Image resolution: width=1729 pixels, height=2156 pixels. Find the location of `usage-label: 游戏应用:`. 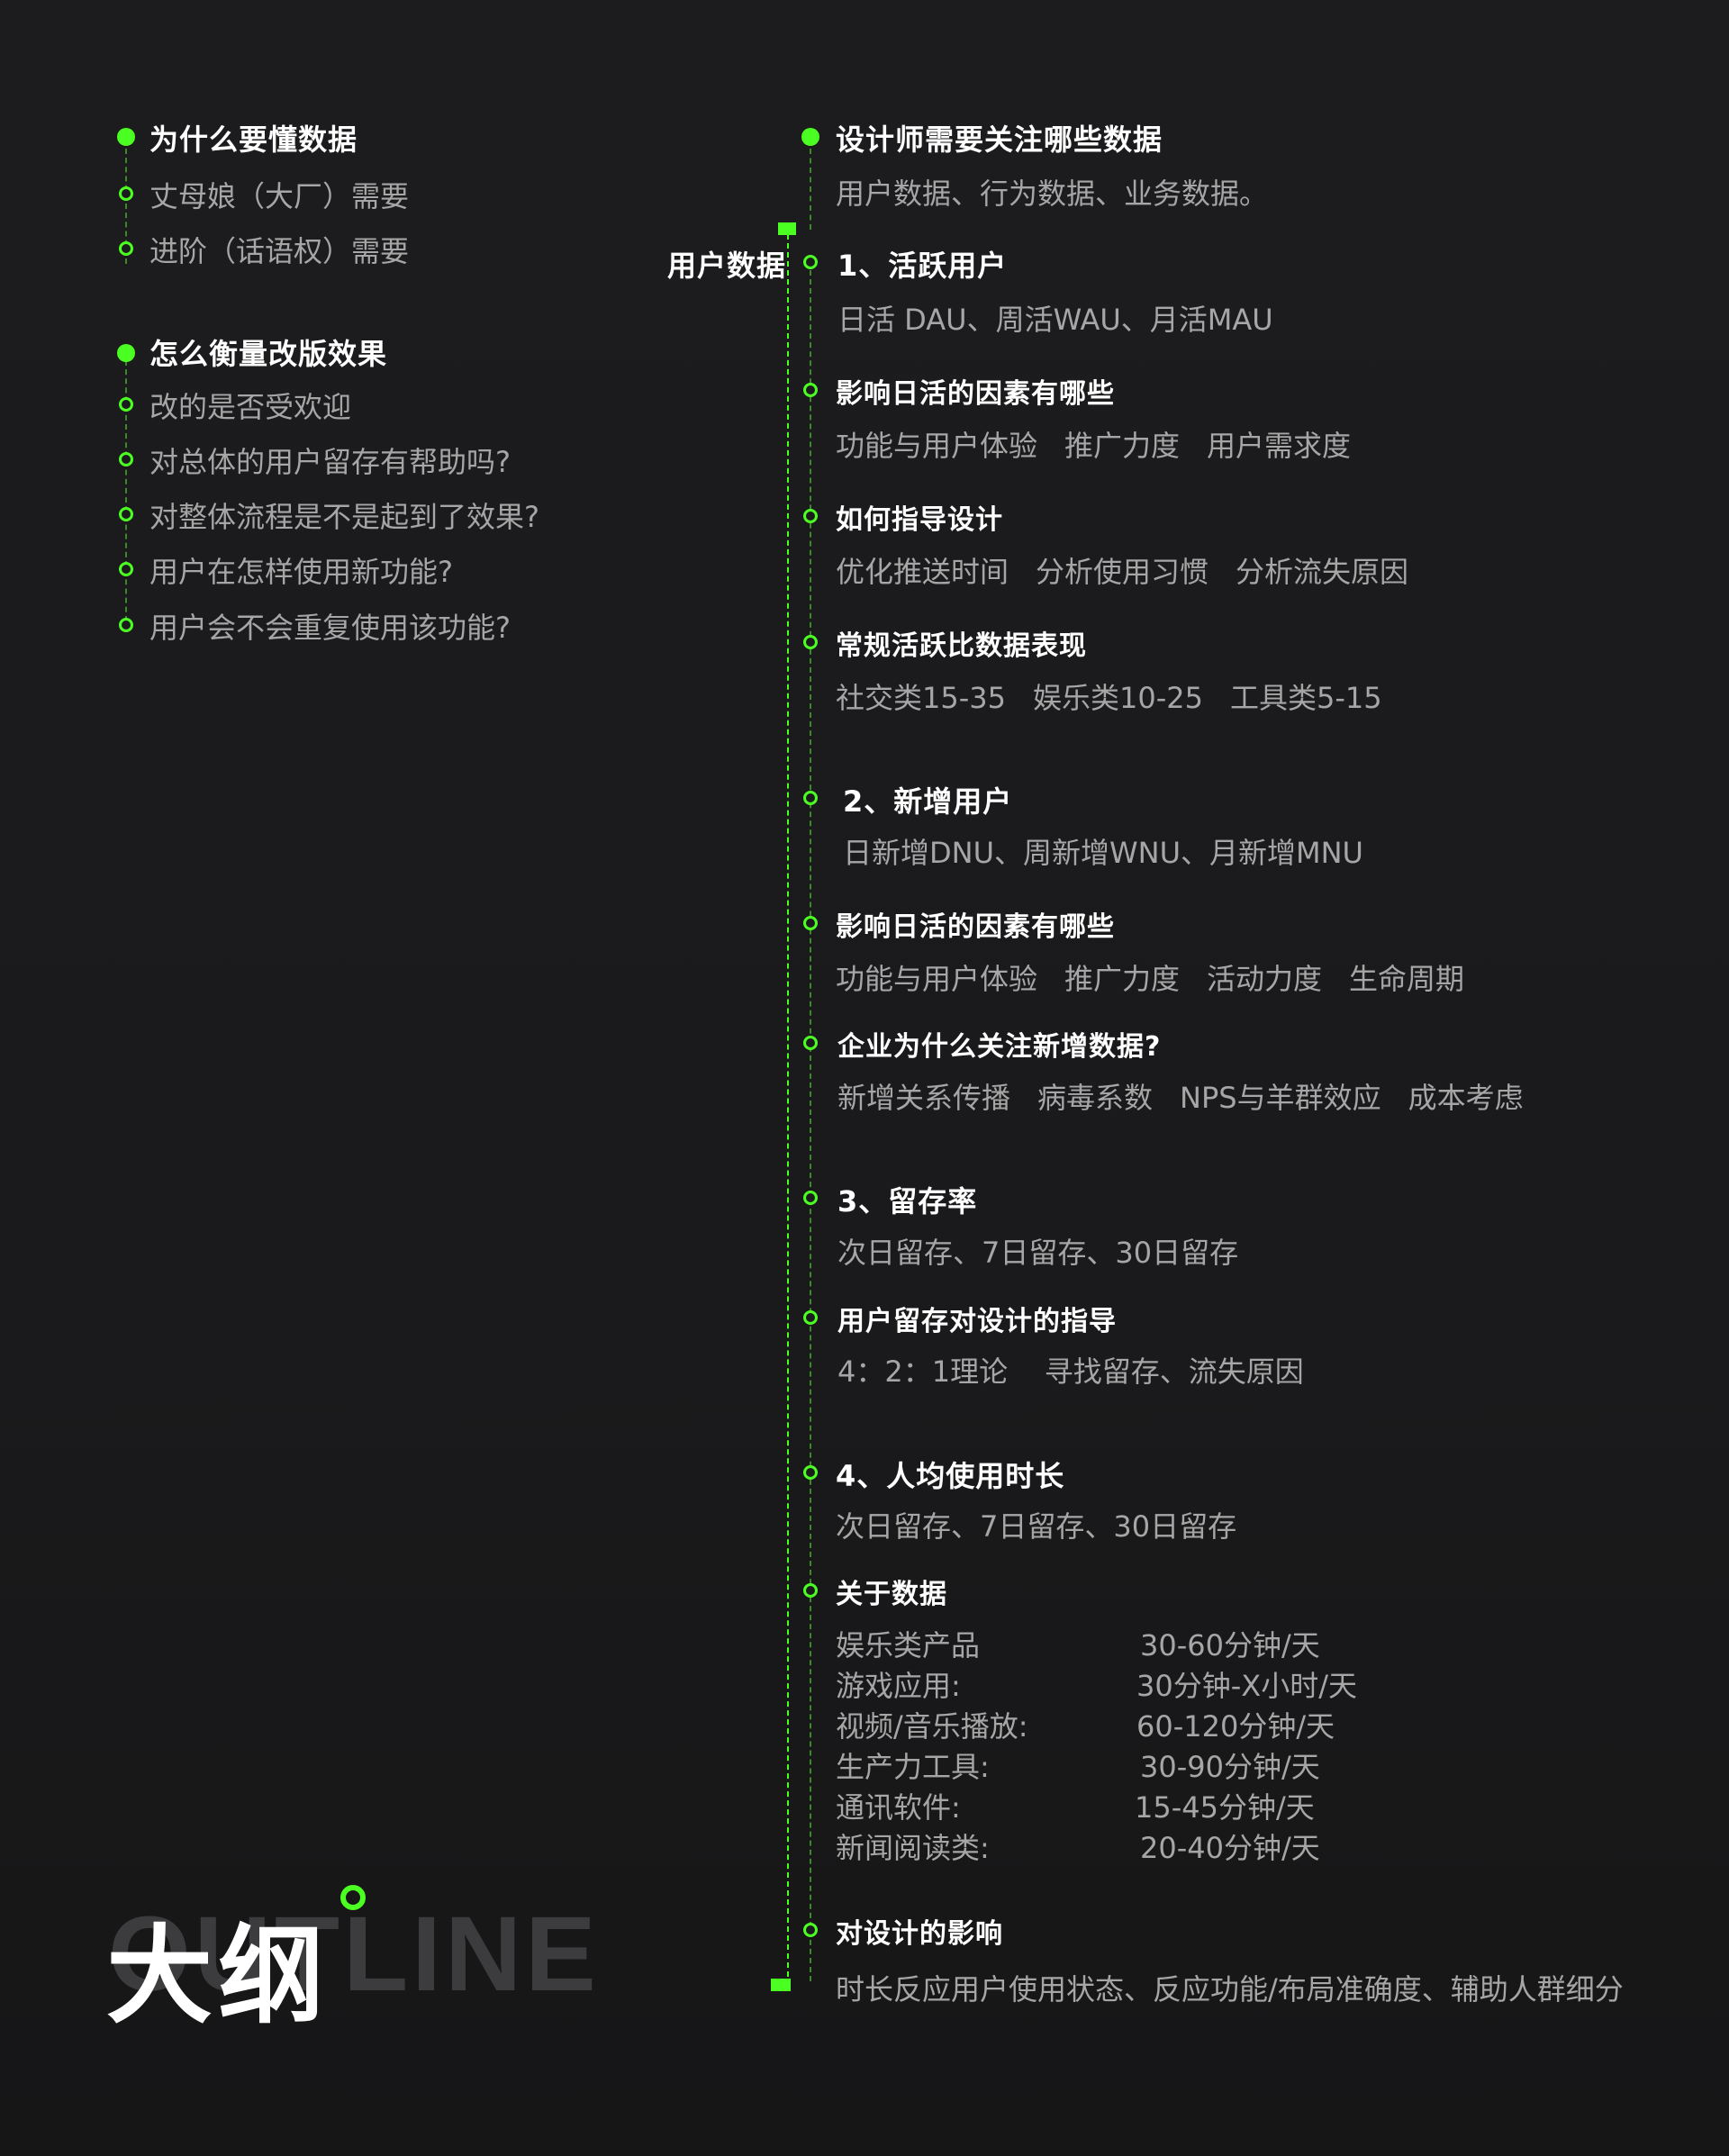

usage-label: 游戏应用: is located at coordinates (898, 1686).